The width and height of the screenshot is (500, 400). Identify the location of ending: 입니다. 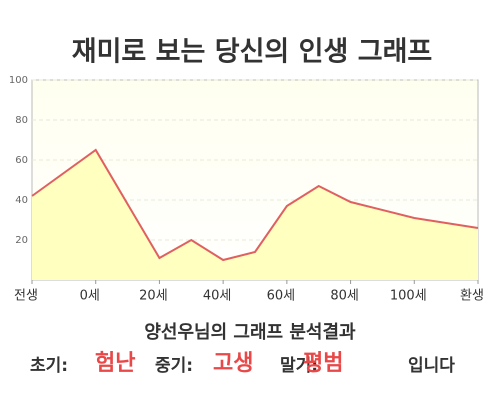
(431, 366).